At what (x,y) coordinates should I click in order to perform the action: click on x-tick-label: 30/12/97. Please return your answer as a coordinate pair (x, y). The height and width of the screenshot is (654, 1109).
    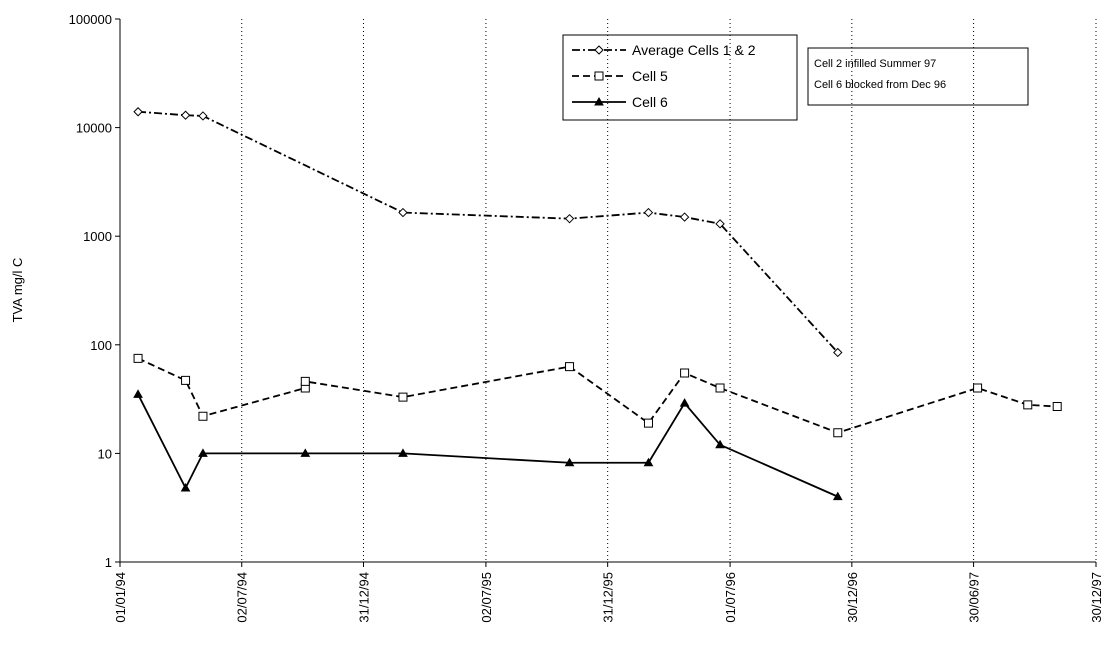
    Looking at the image, I should click on (1096, 597).